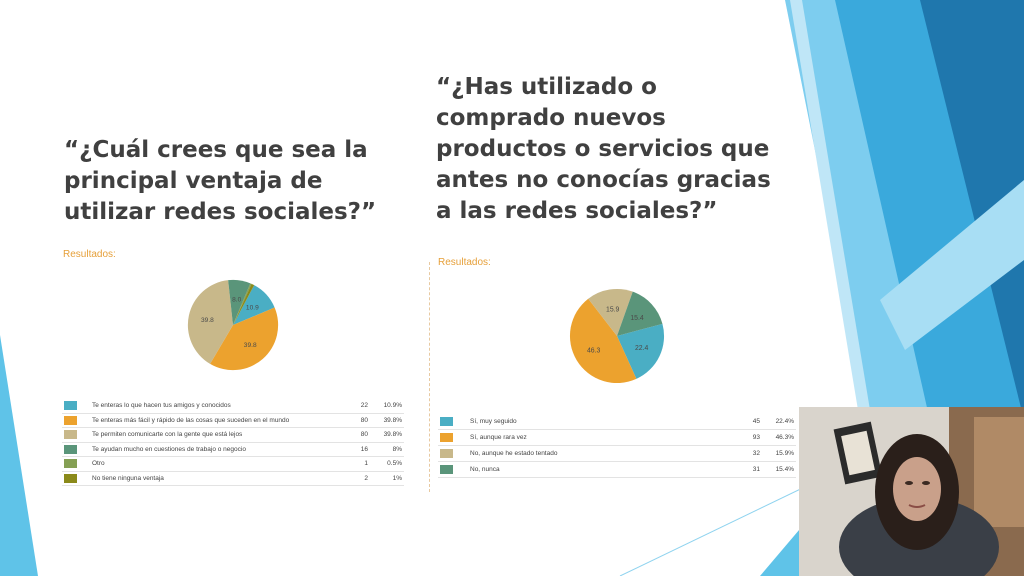 This screenshot has height=576, width=1024. I want to click on results-label-2: Resultados:, so click(464, 262).